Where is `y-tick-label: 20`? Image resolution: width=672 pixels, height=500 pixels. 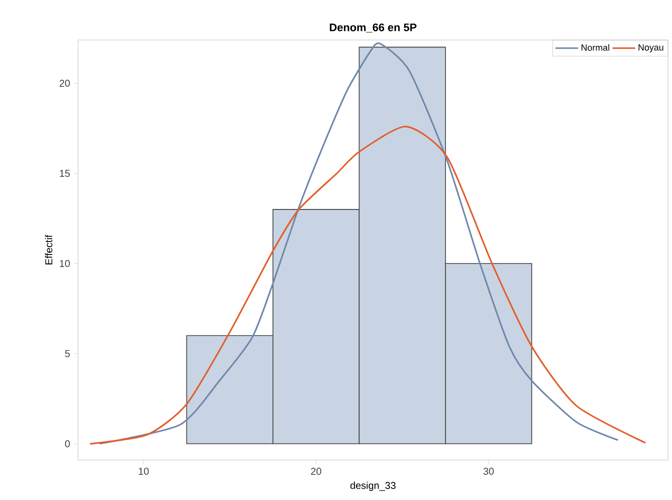
y-tick-label: 20 is located at coordinates (65, 83).